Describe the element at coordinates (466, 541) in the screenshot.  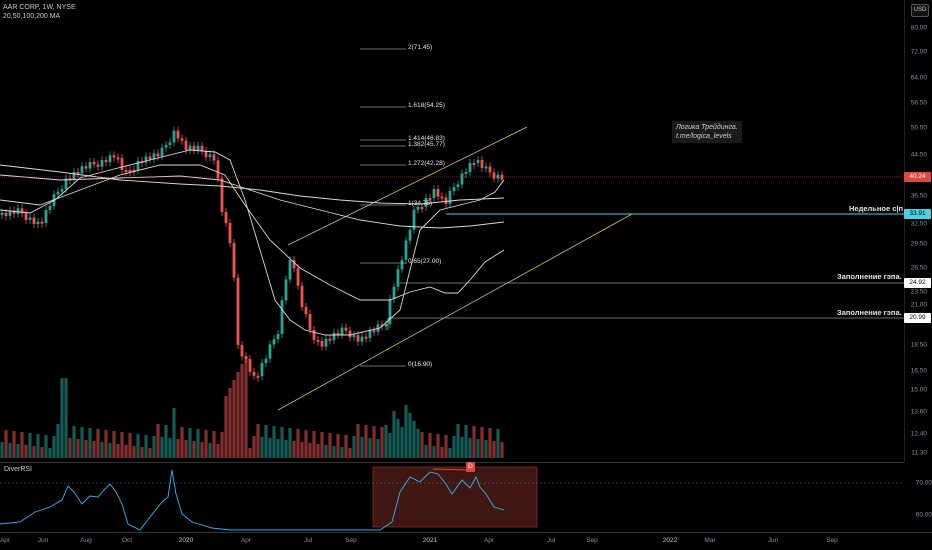
I see `time-axis` at that location.